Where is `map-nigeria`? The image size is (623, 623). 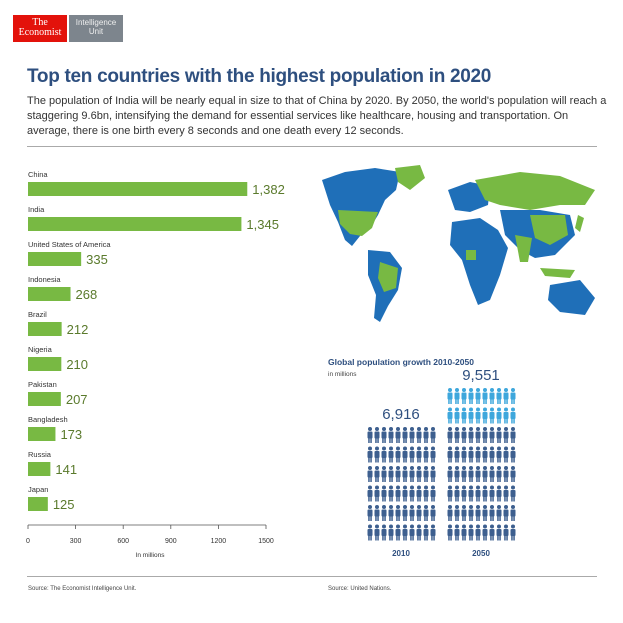 map-nigeria is located at coordinates (471, 255).